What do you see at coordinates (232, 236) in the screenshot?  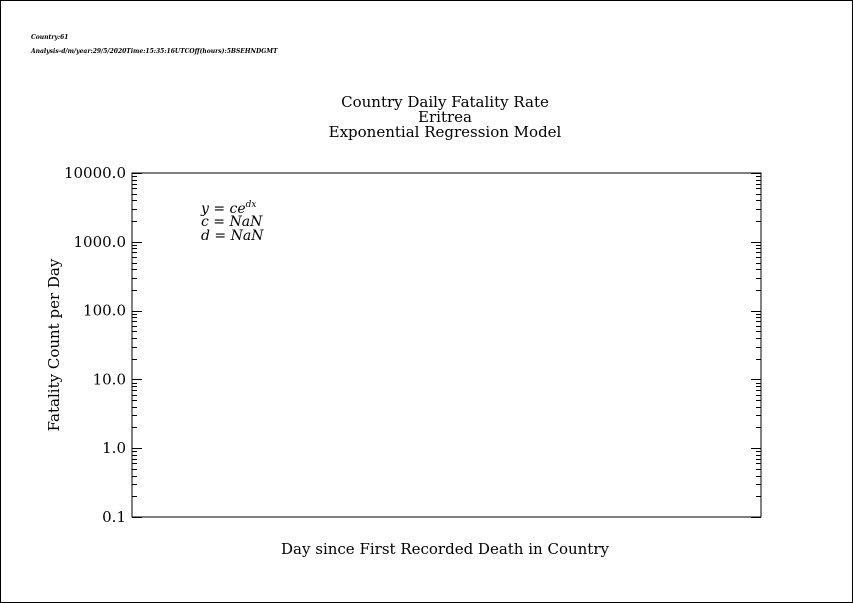 I see `equation-d: d = NaN` at bounding box center [232, 236].